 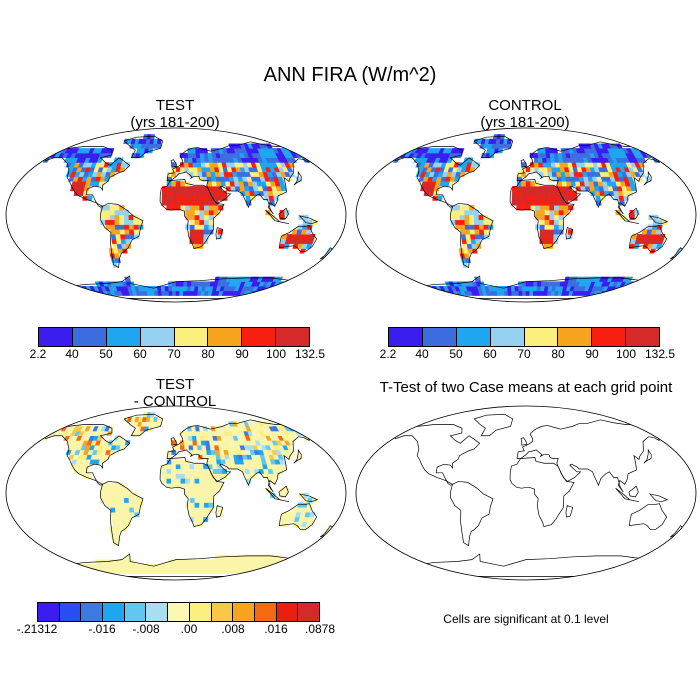 I want to click on diff-legend-swatch, so click(x=157, y=612).